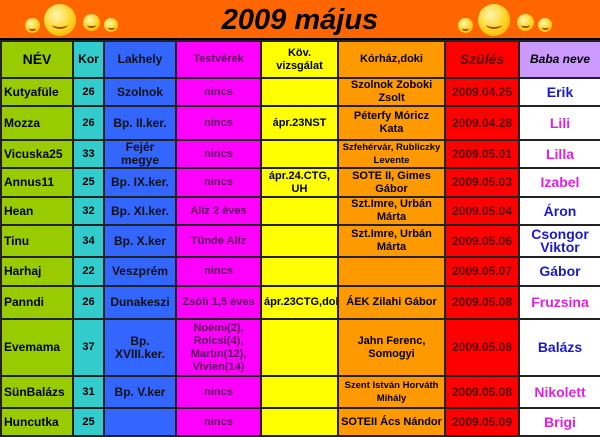  I want to click on location-cell: Bp. IX.ker., so click(140, 182).